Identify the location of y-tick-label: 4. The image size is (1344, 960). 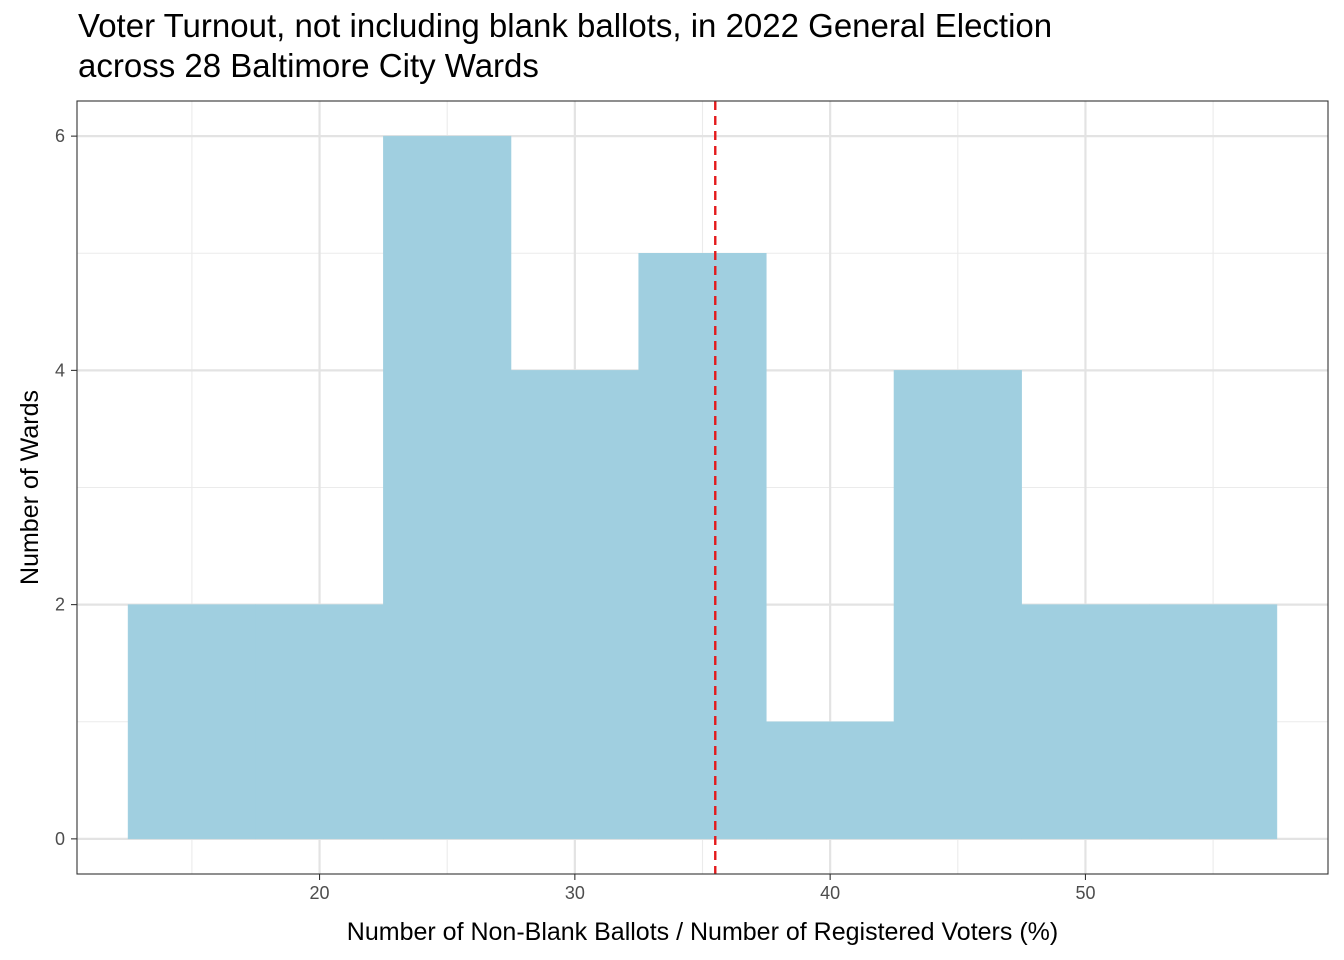
(60, 370).